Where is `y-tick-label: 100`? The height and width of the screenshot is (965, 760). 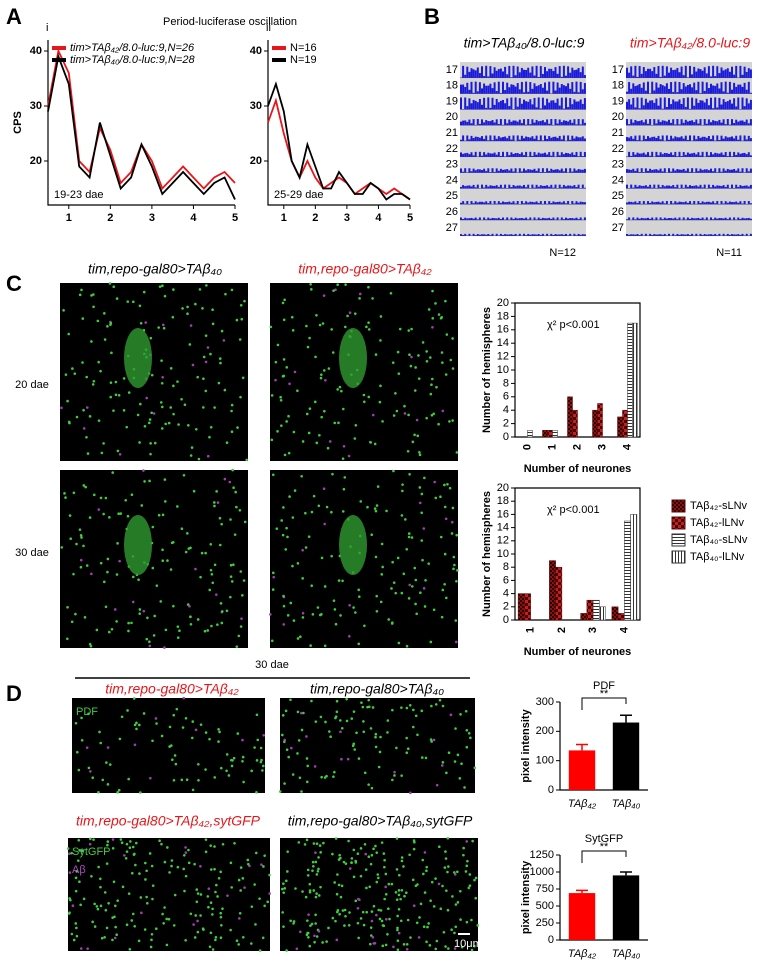 y-tick-label: 100 is located at coordinates (545, 761).